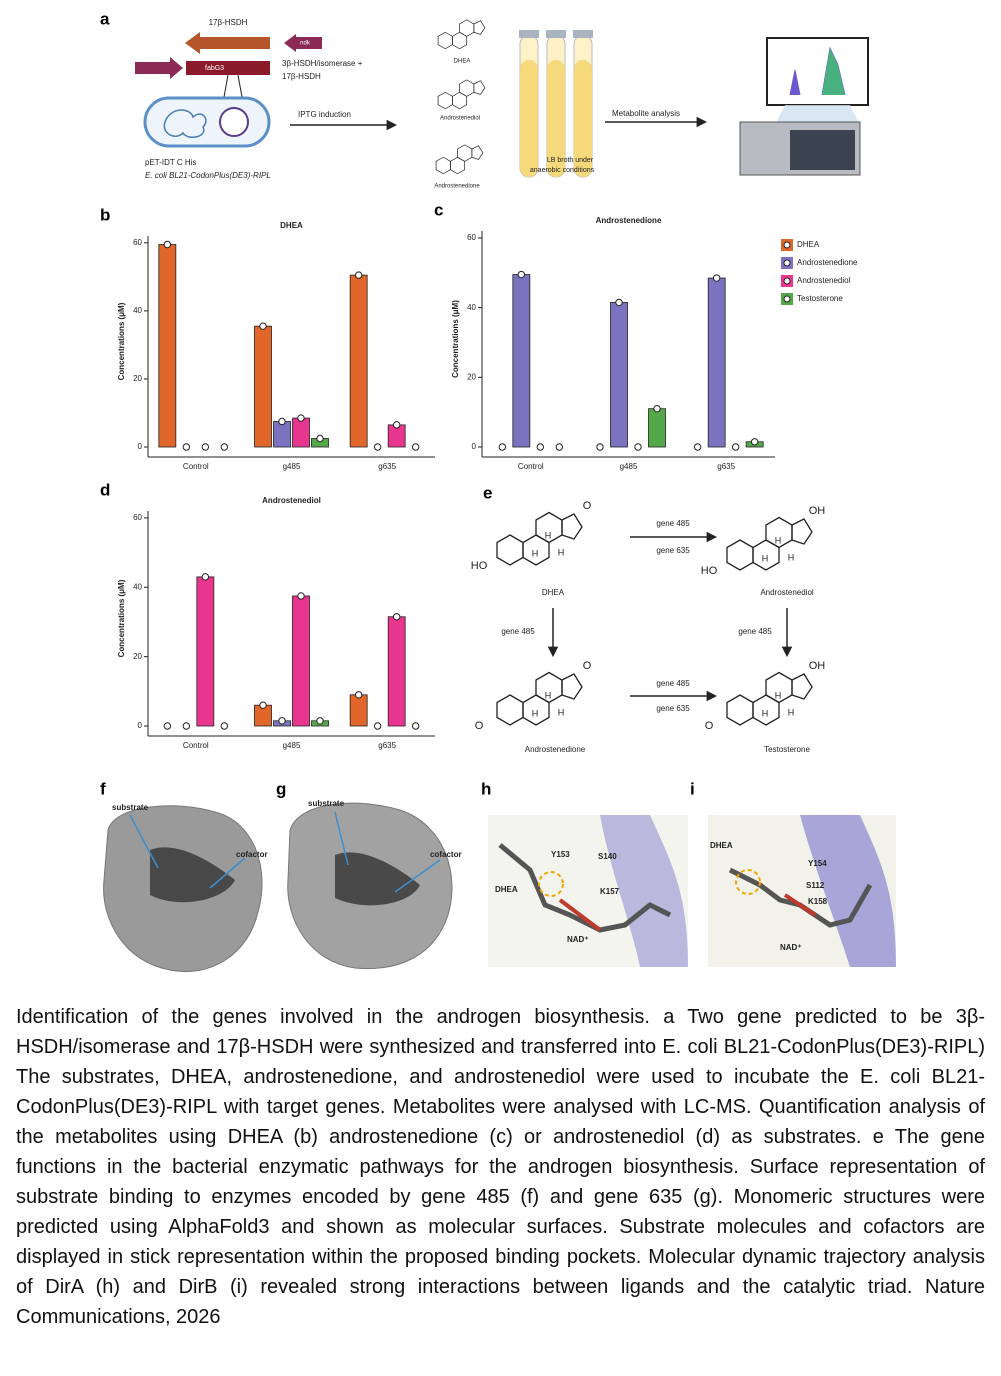  I want to click on y-tick-label: 20, so click(137, 378).